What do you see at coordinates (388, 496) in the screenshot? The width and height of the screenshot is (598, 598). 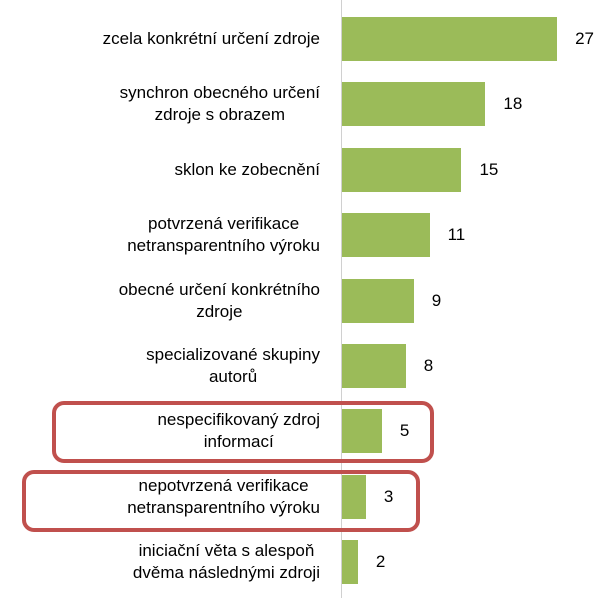 I see `value-label: 3` at bounding box center [388, 496].